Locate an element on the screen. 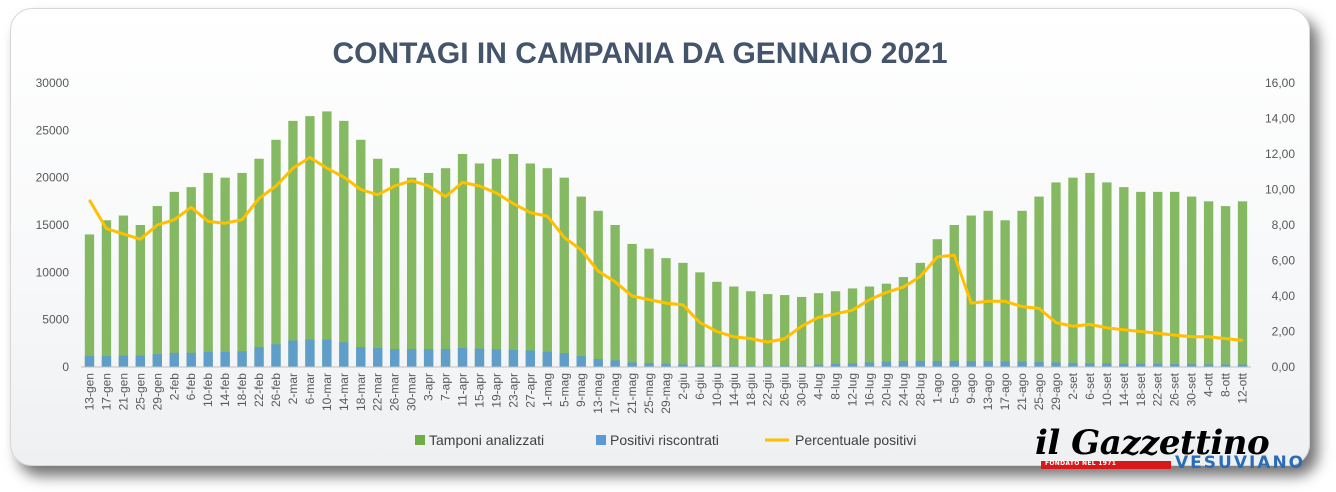 Image resolution: width=1336 pixels, height=492 pixels. x-tick-label: 29-mag is located at coordinates (666, 393).